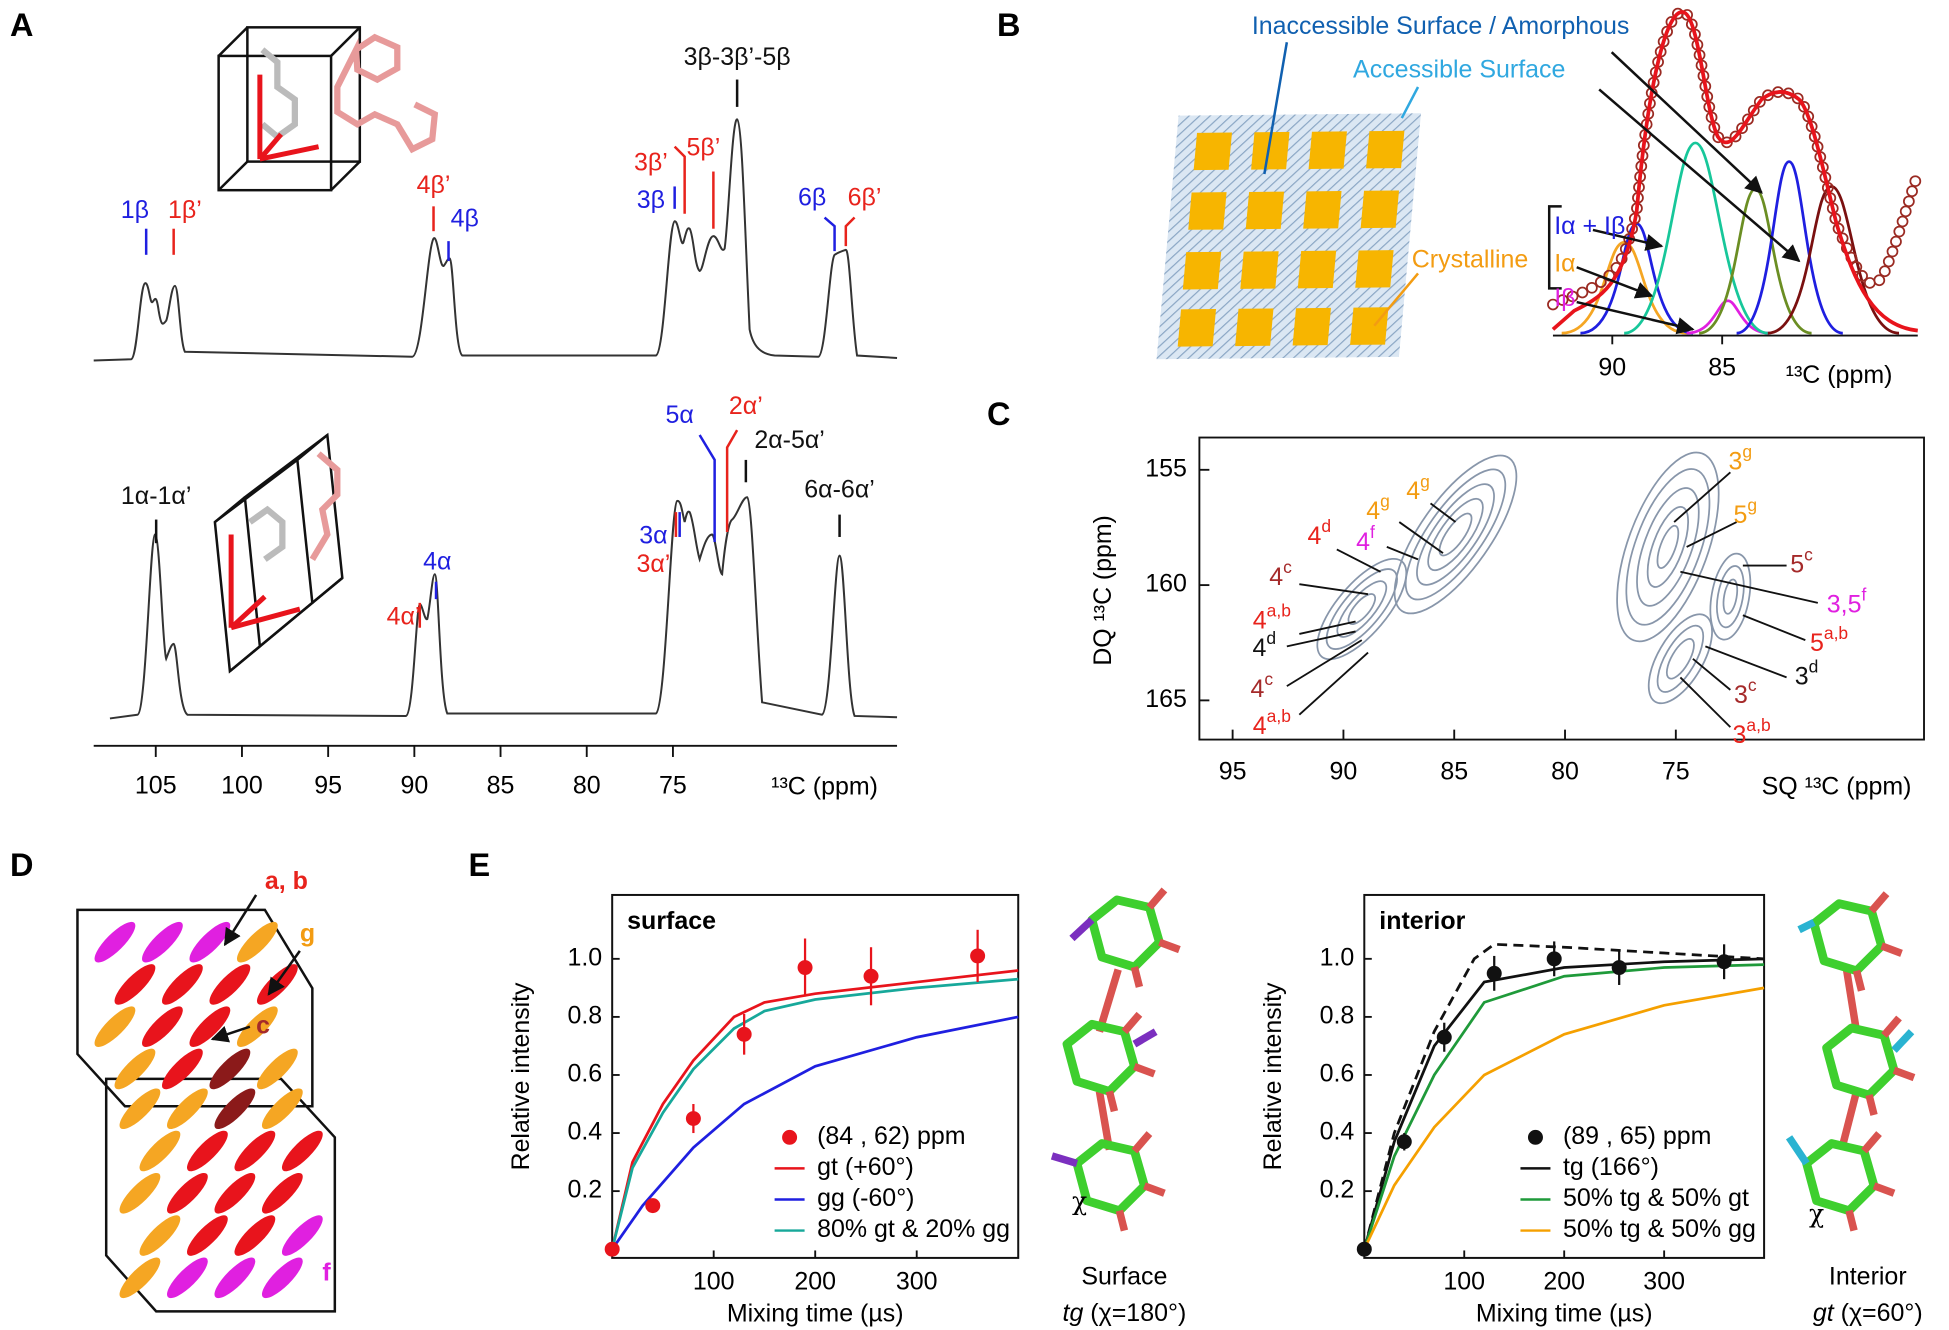 This screenshot has width=1949, height=1330. What do you see at coordinates (1166, 699) in the screenshot?
I see `y-tick-label: 165` at bounding box center [1166, 699].